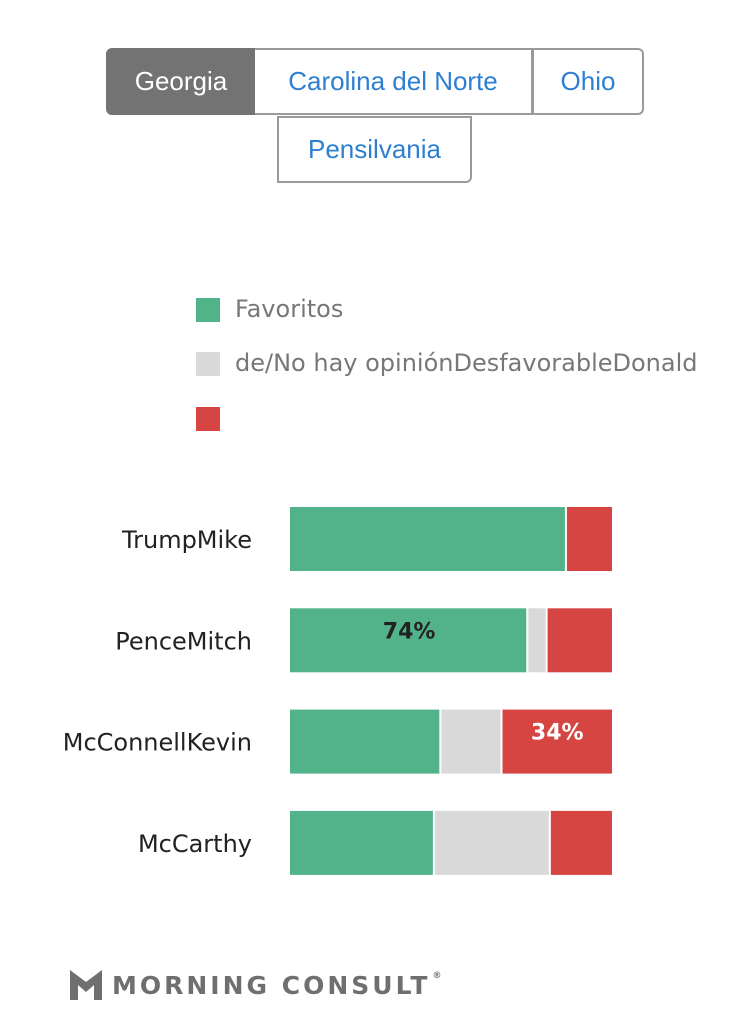 The image size is (750, 1015). Describe the element at coordinates (183, 641) in the screenshot. I see `category-label-pencemitch: PenceMitch` at that location.